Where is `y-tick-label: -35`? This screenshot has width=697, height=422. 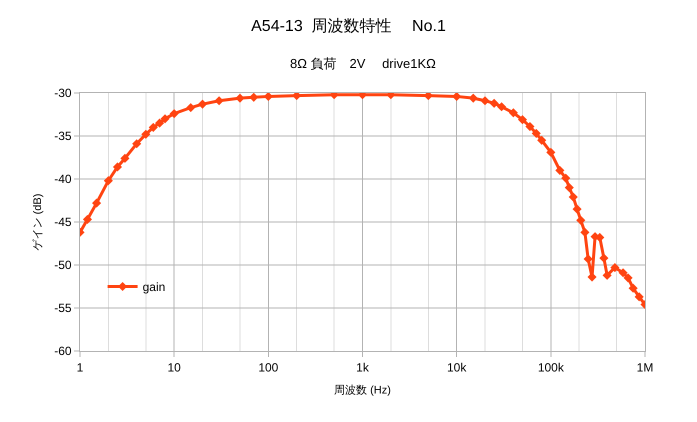 y-tick-label: -35 is located at coordinates (63, 136).